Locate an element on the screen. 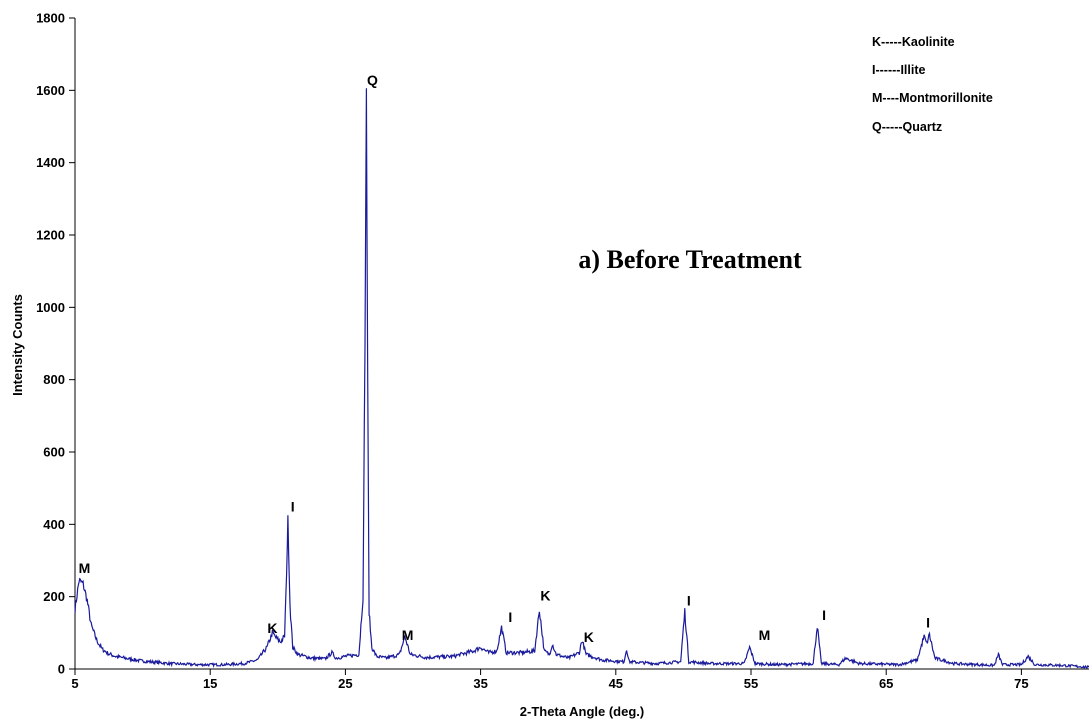 This screenshot has width=1089, height=721. x-tick-label: 15 is located at coordinates (210, 683).